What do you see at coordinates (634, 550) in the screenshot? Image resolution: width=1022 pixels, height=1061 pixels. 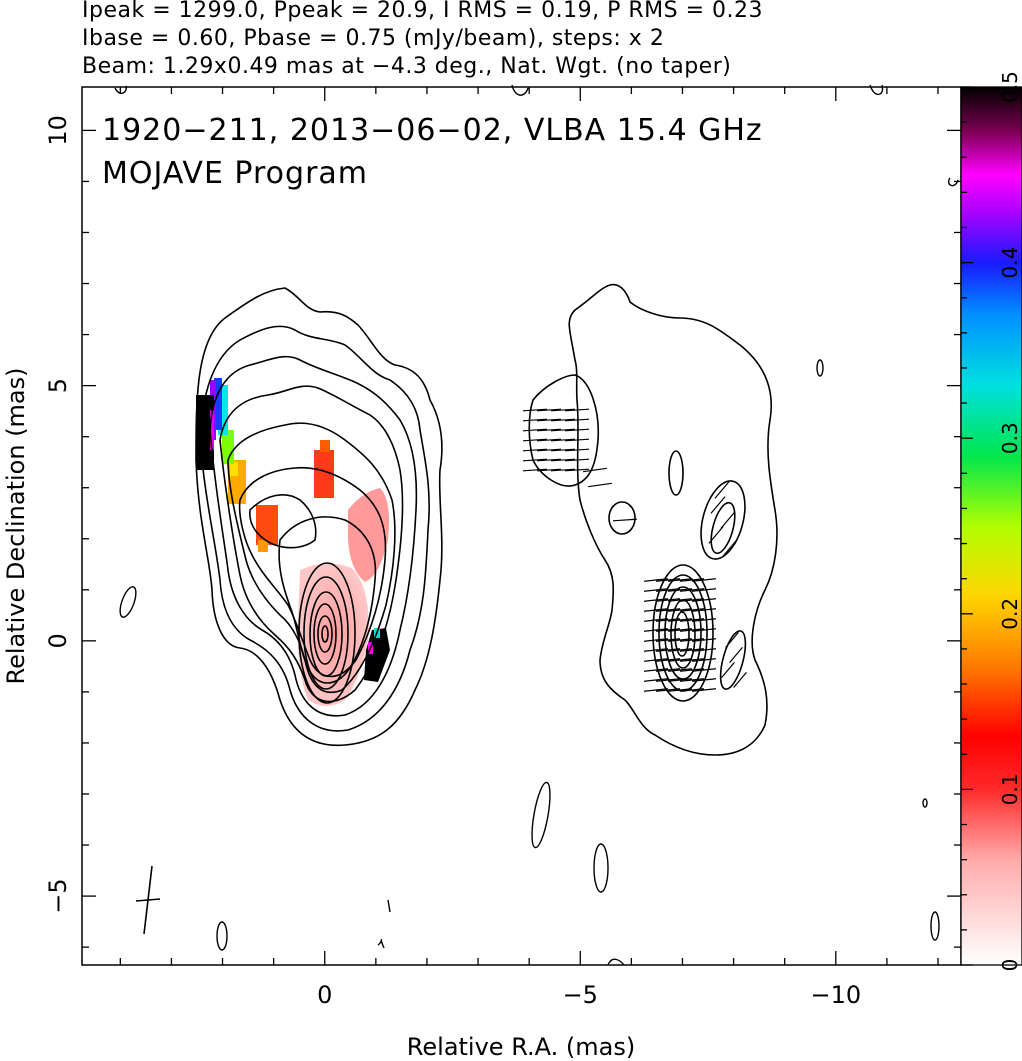 I see `evpa-vectors` at bounding box center [634, 550].